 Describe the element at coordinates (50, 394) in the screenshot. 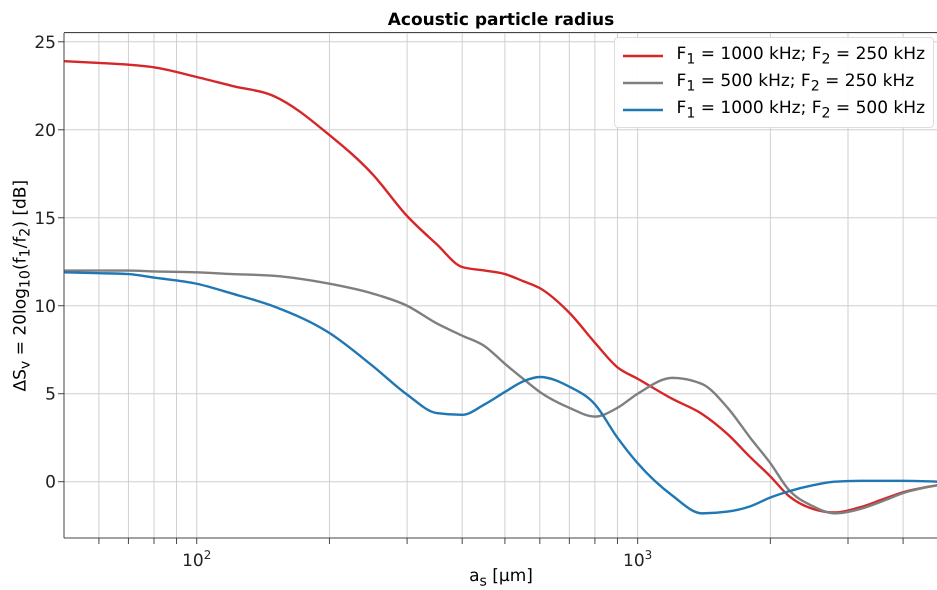

I see `y-tick-label: 5` at that location.